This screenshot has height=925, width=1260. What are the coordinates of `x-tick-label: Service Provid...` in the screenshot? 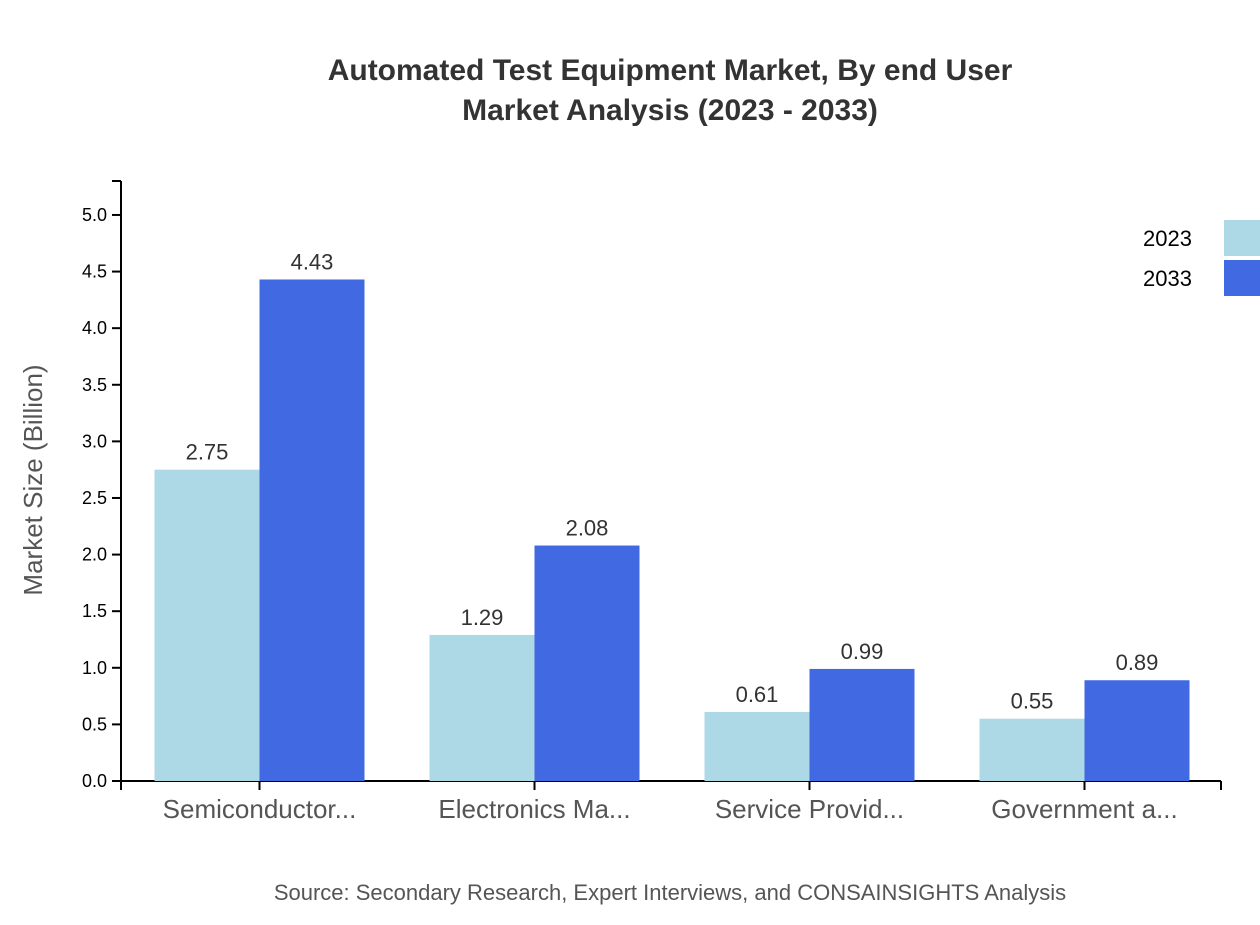 It's located at (809, 809).